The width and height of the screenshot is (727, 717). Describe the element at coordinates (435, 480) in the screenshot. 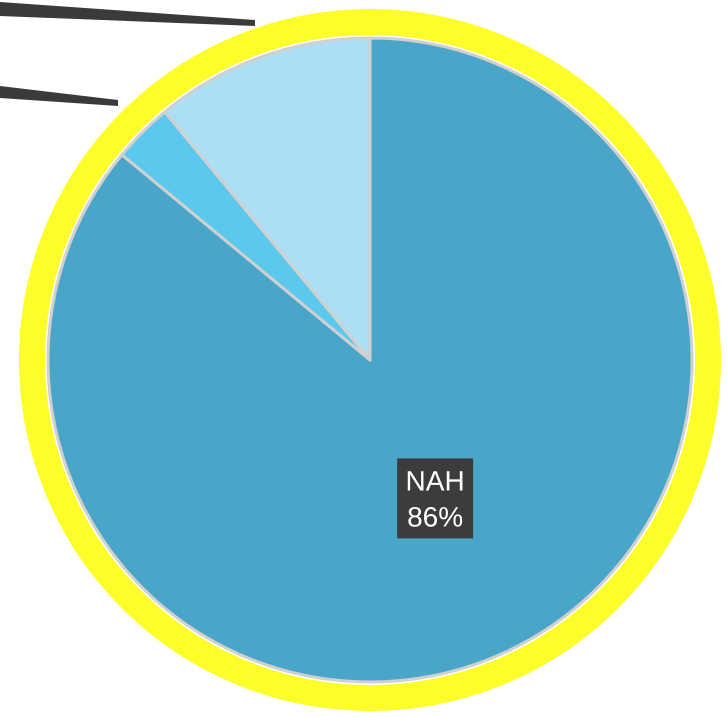

I see `slice-label: NAH` at that location.